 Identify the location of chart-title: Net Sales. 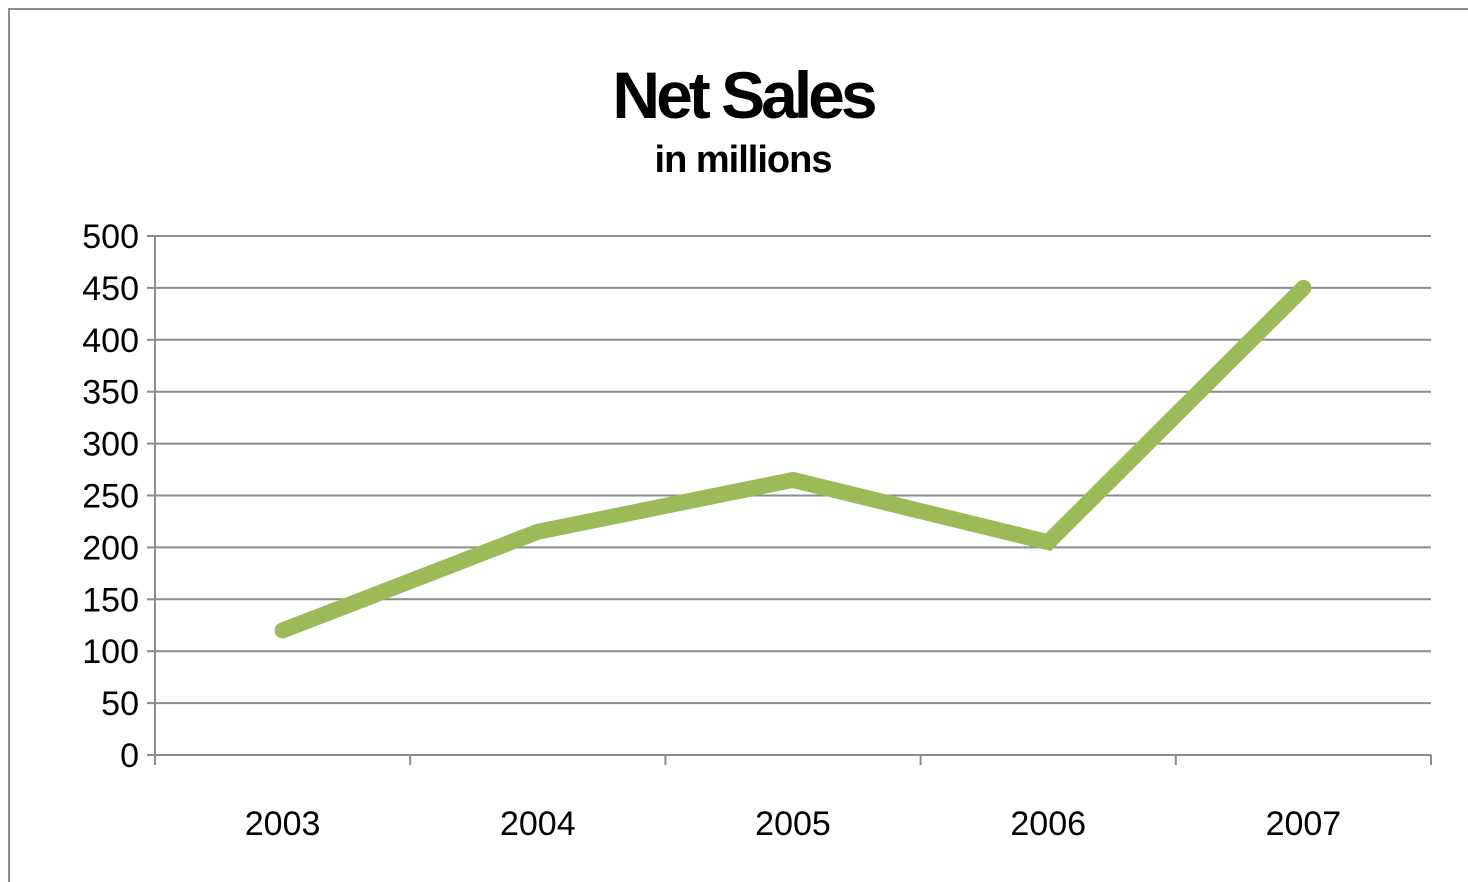
(743, 95).